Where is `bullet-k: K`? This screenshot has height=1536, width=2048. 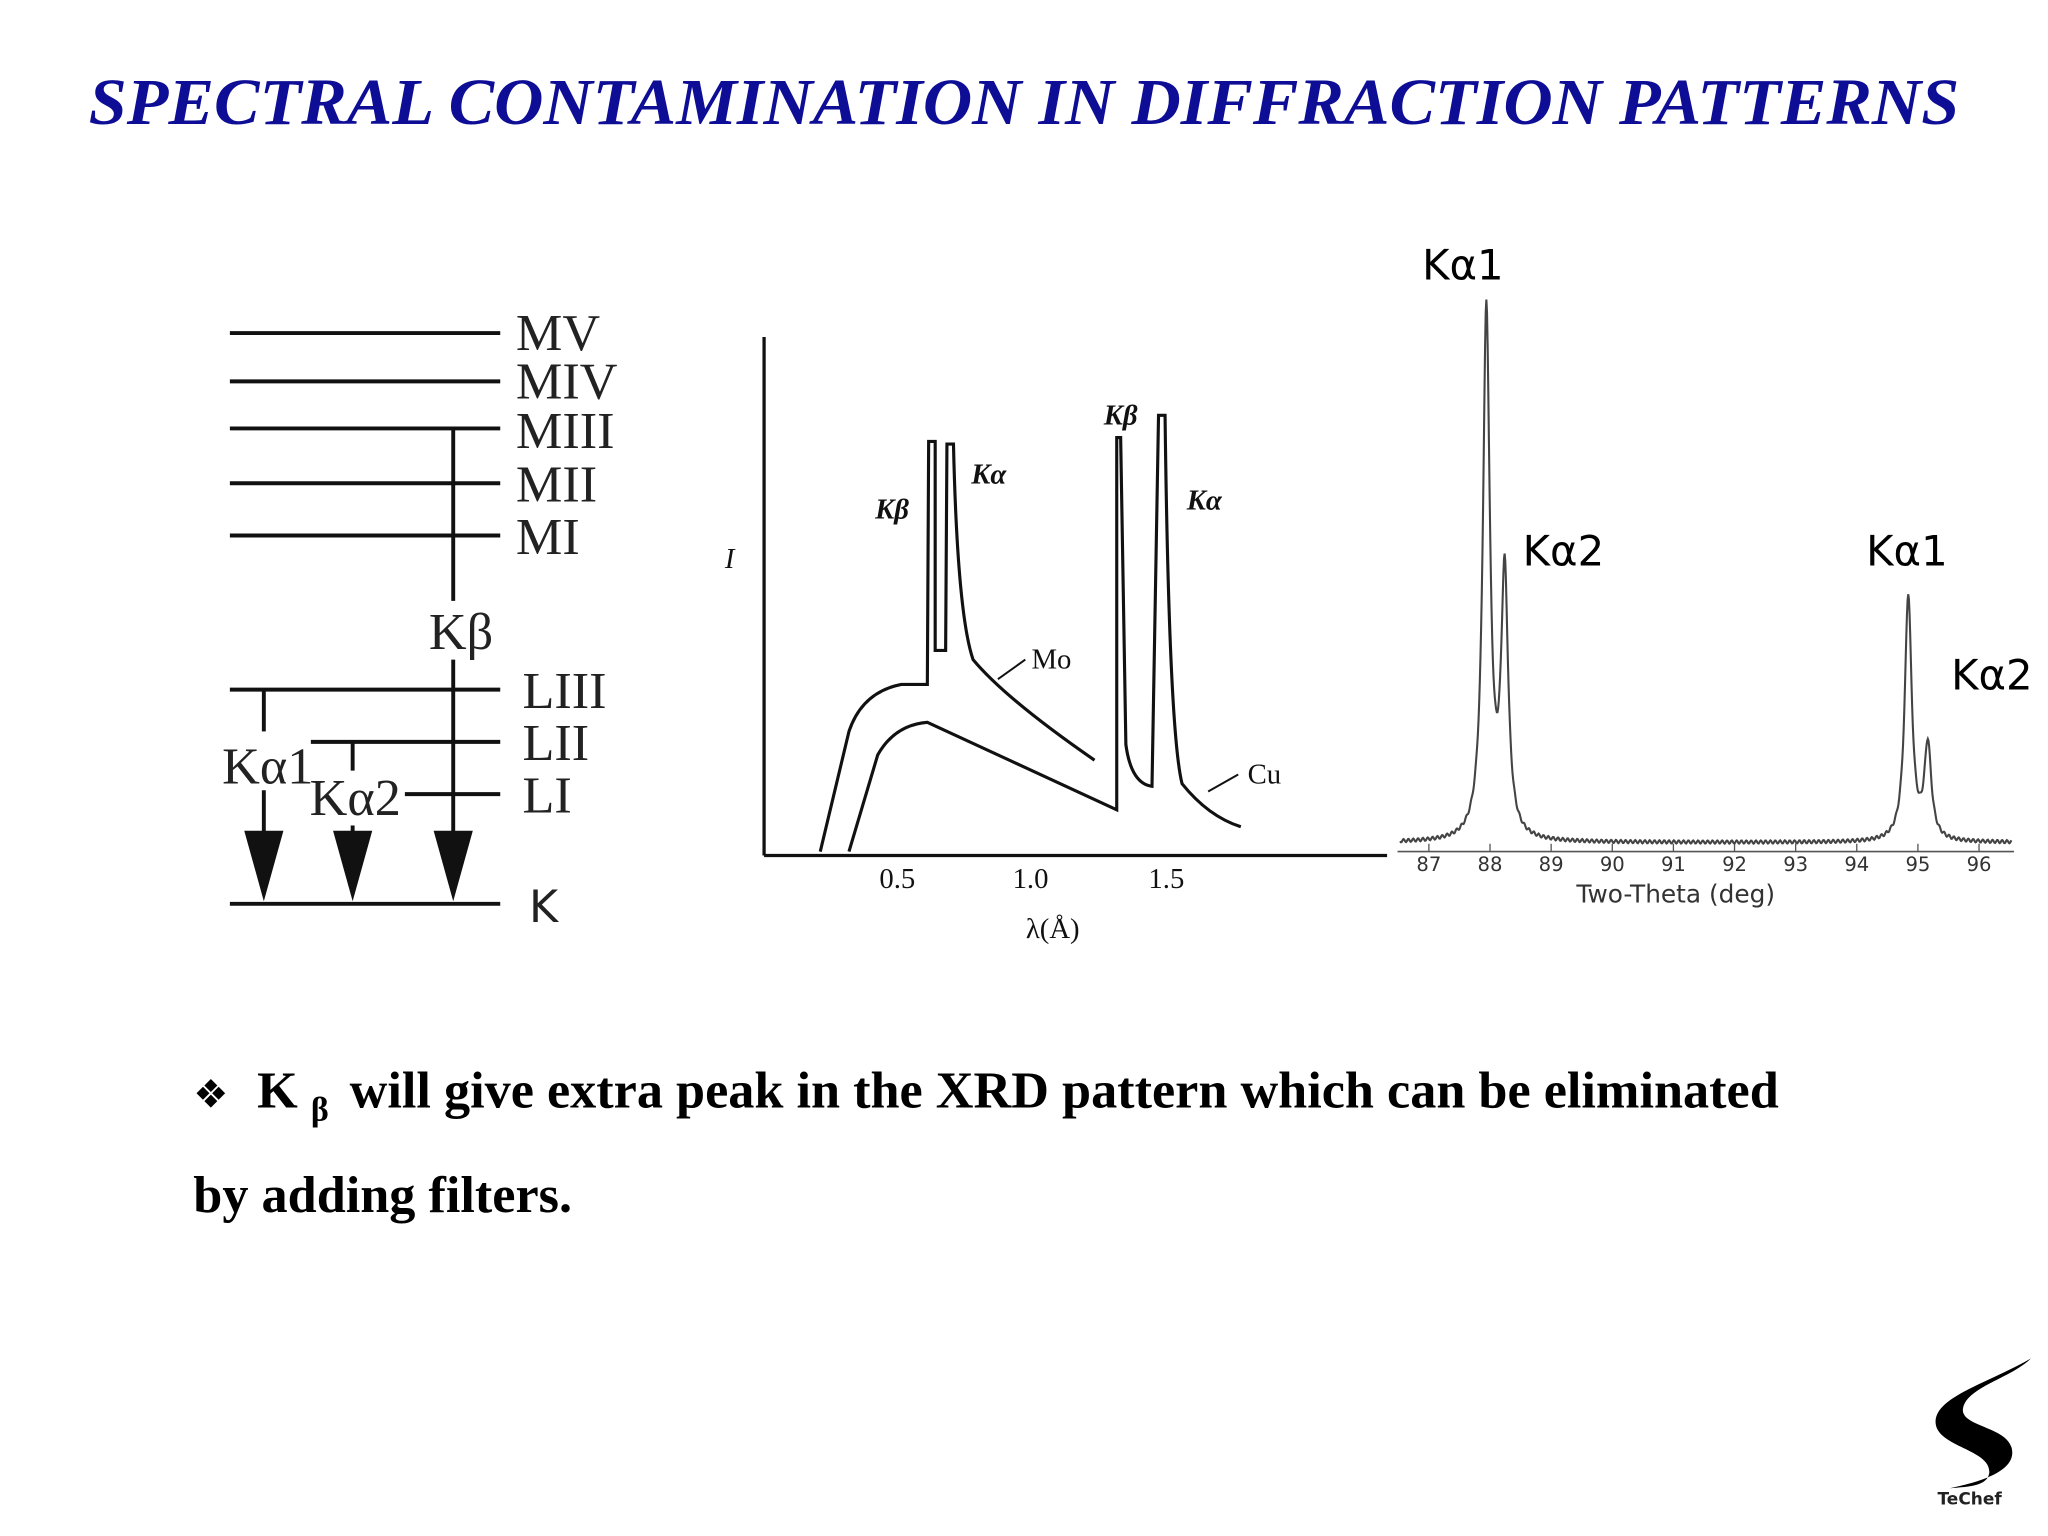
bullet-k: K is located at coordinates (277, 1091).